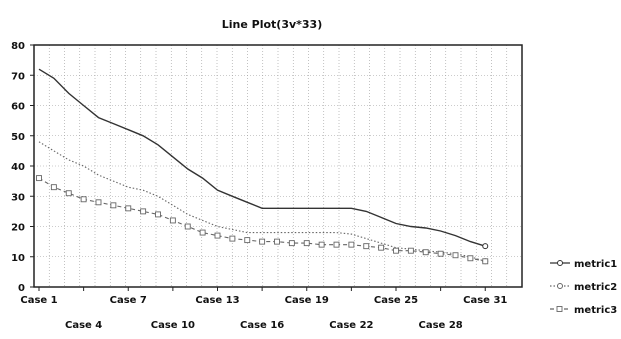  What do you see at coordinates (272, 24) in the screenshot?
I see `chart-title: Line Plot(3v*33)` at bounding box center [272, 24].